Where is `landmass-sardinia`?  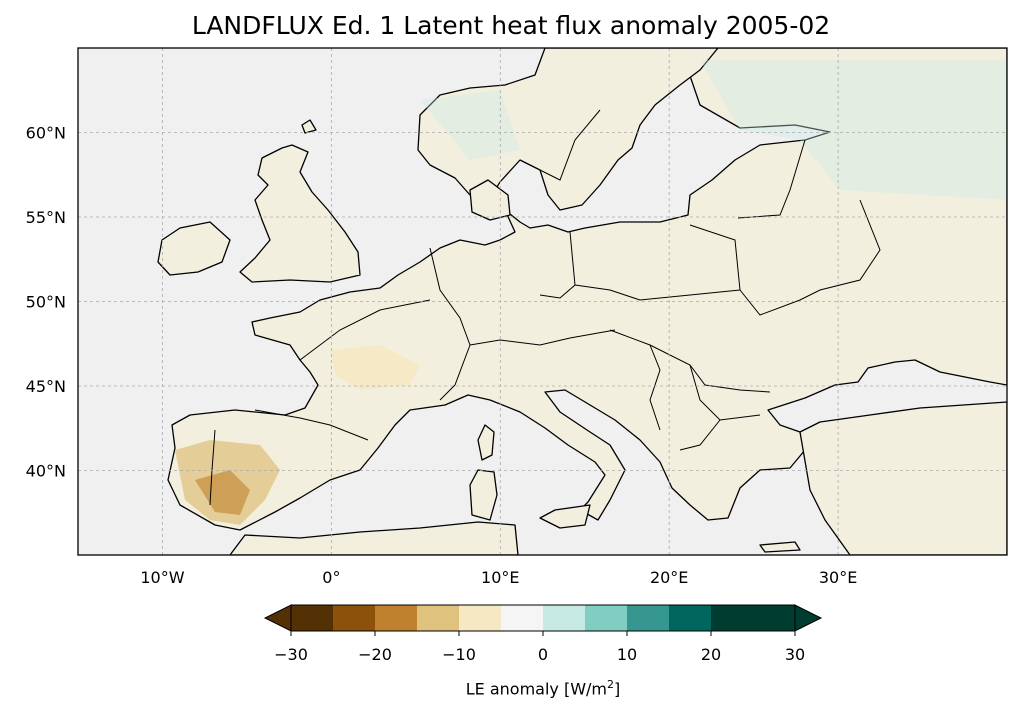
landmass-sardinia is located at coordinates (483, 495).